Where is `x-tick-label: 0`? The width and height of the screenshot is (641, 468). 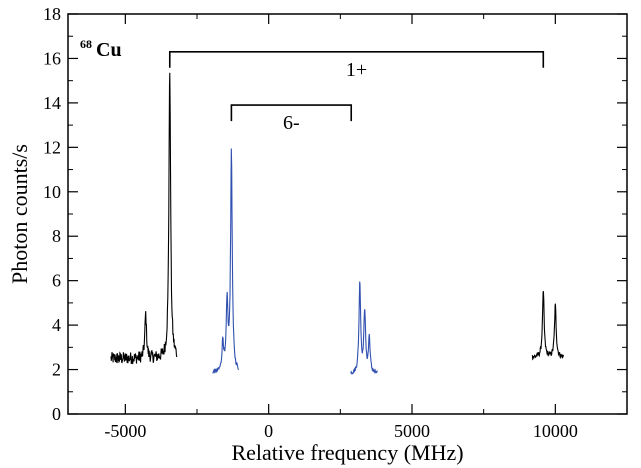
x-tick-label: 0 is located at coordinates (268, 431).